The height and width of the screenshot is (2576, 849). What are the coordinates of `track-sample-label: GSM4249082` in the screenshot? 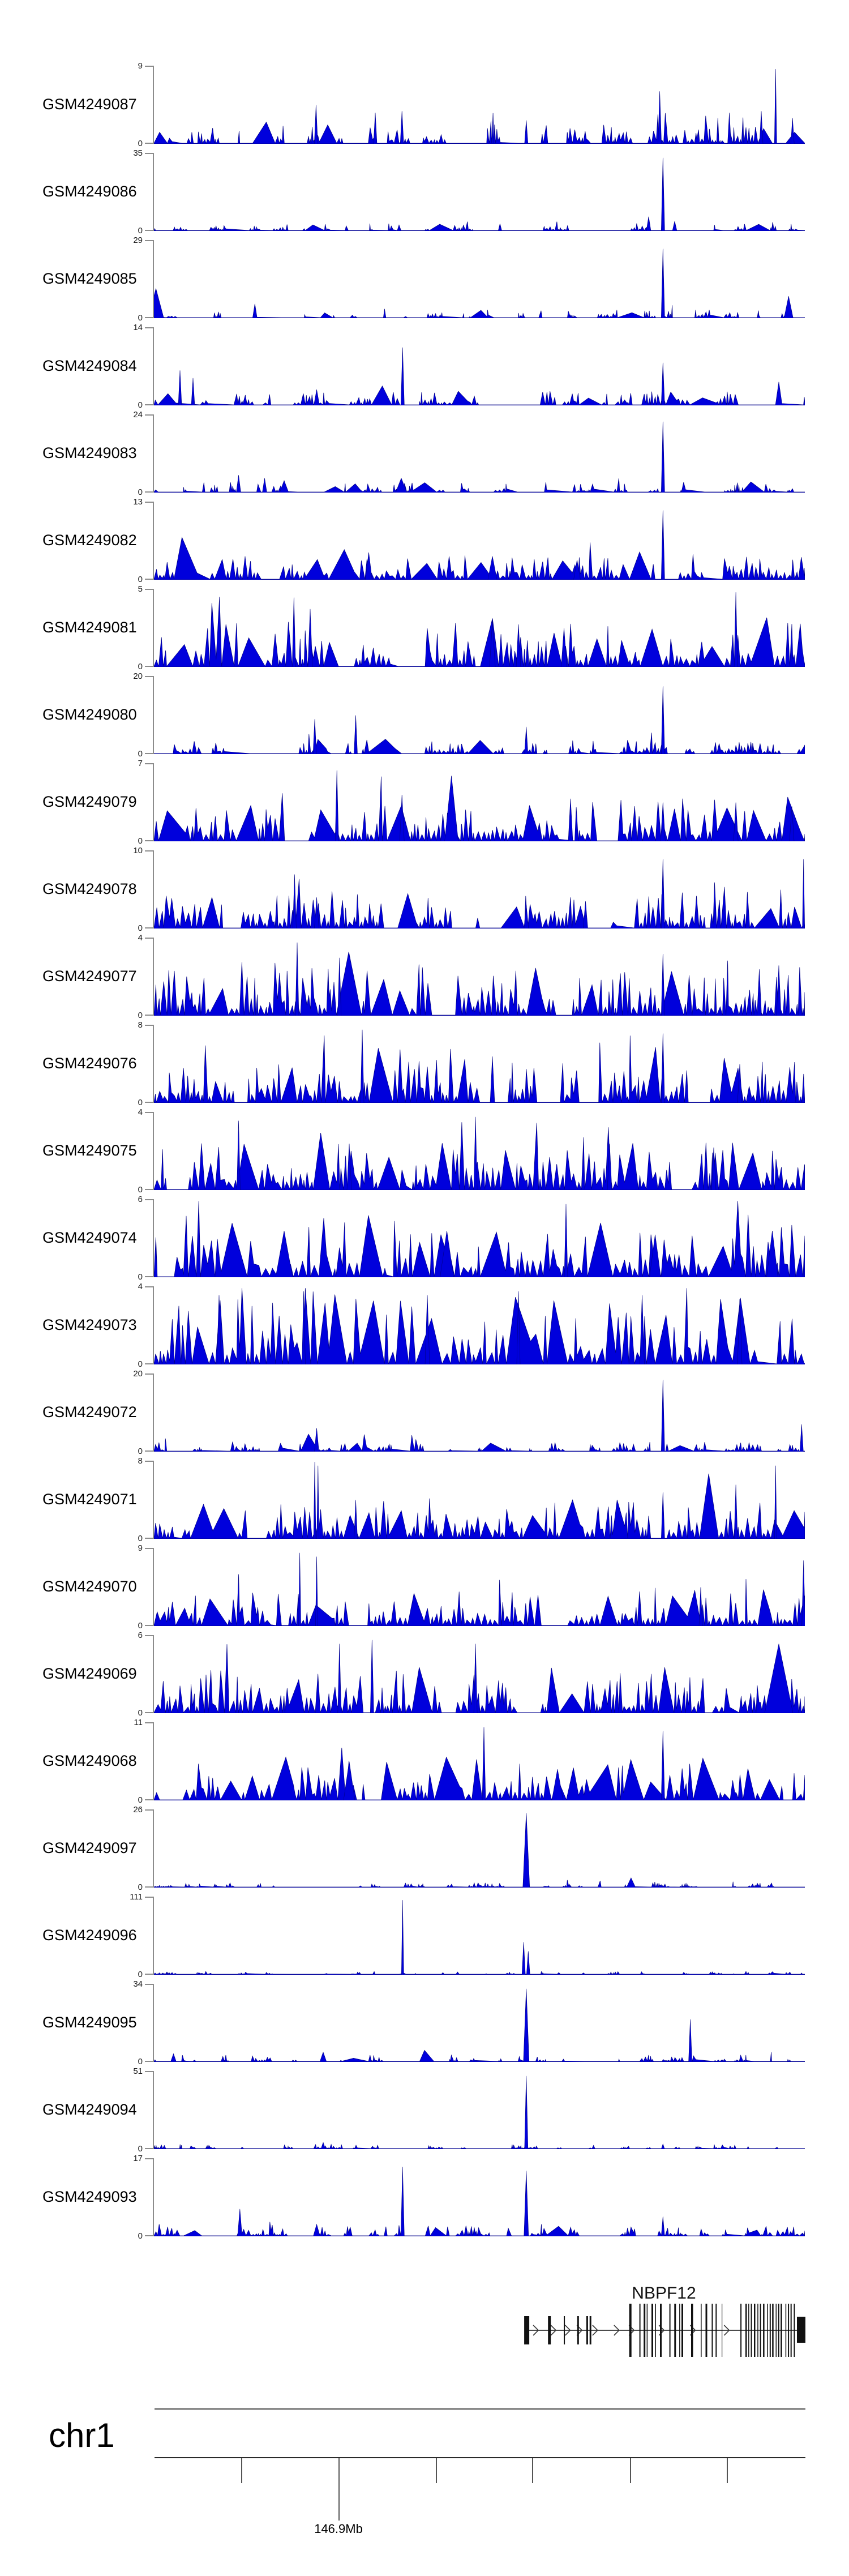 It's located at (89, 540).